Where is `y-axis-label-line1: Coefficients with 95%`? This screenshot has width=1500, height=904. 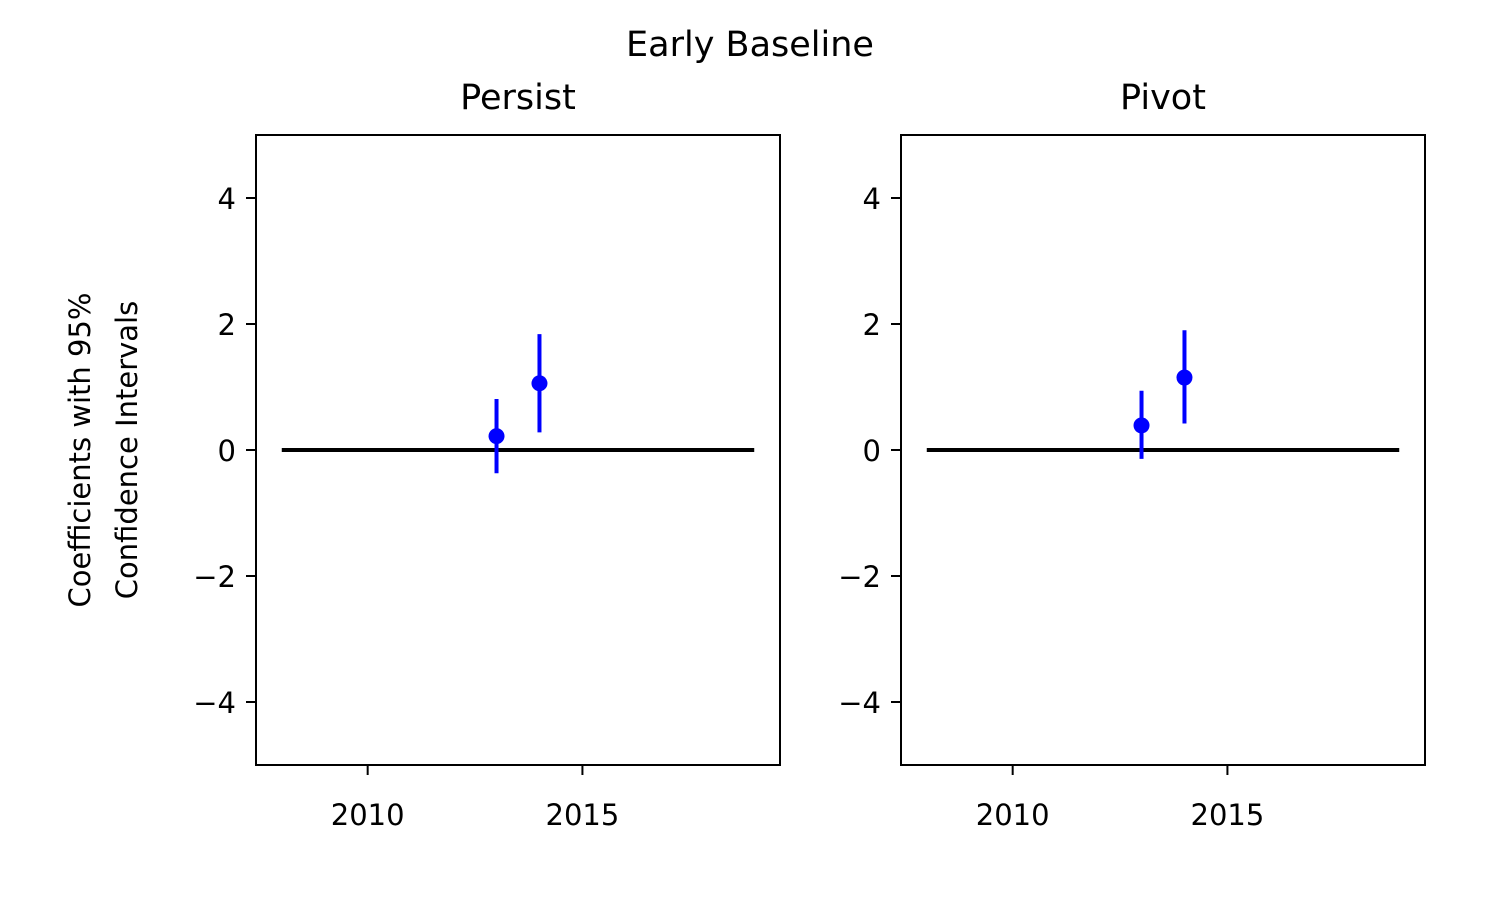 y-axis-label-line1: Coefficients with 95% is located at coordinates (80, 450).